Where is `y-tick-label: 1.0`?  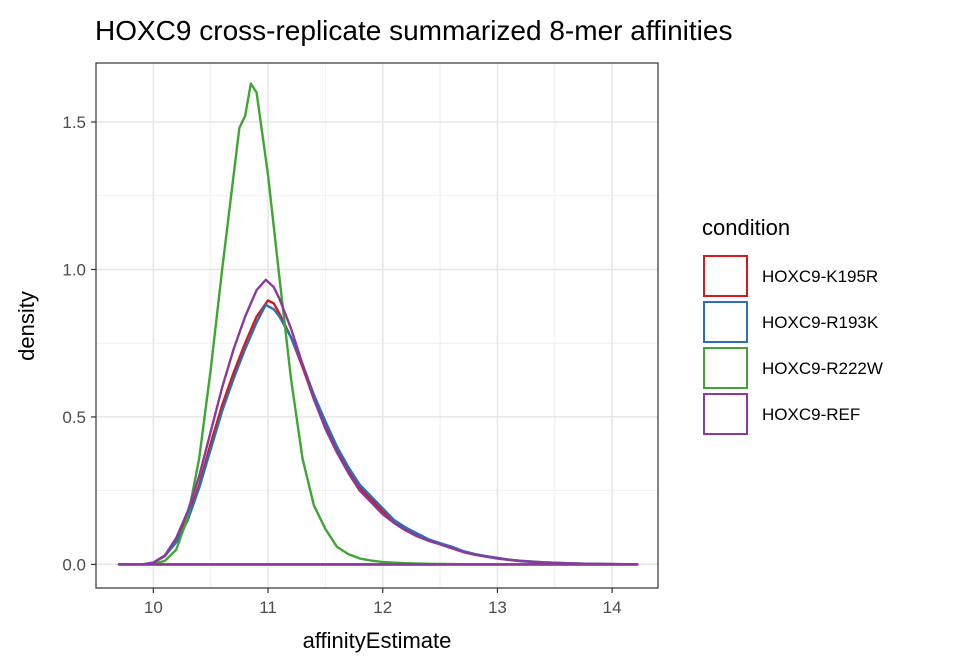 y-tick-label: 1.0 is located at coordinates (74, 269).